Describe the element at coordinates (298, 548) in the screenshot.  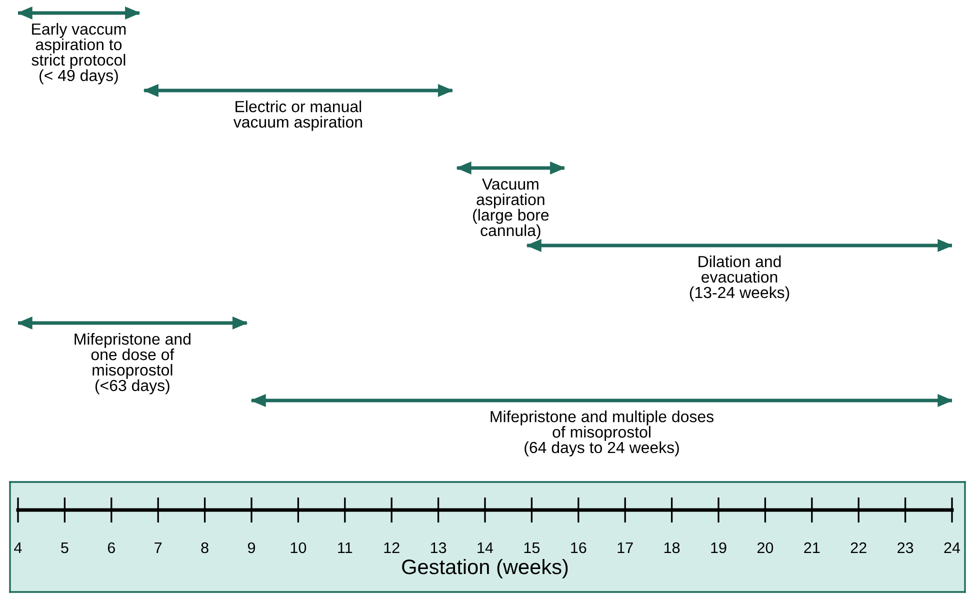
I see `x-tick-label: 10` at that location.